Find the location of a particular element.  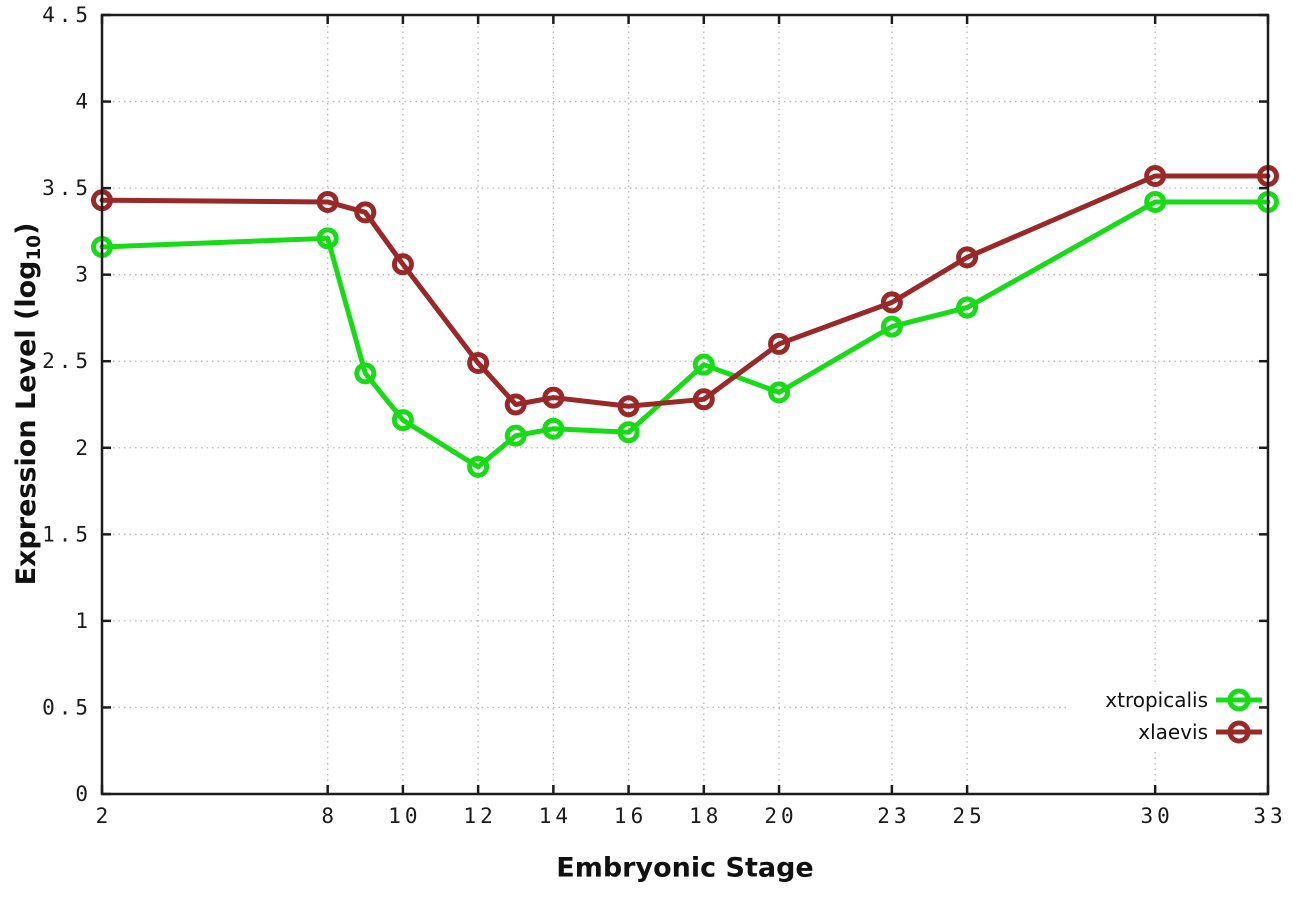

y-axis-title-close: ) is located at coordinates (27, 228).